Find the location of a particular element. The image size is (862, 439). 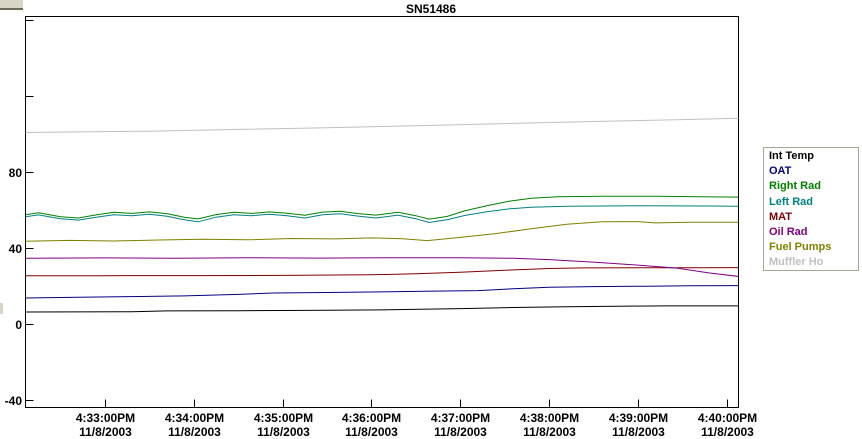

edge-decoration is located at coordinates (1, 308).